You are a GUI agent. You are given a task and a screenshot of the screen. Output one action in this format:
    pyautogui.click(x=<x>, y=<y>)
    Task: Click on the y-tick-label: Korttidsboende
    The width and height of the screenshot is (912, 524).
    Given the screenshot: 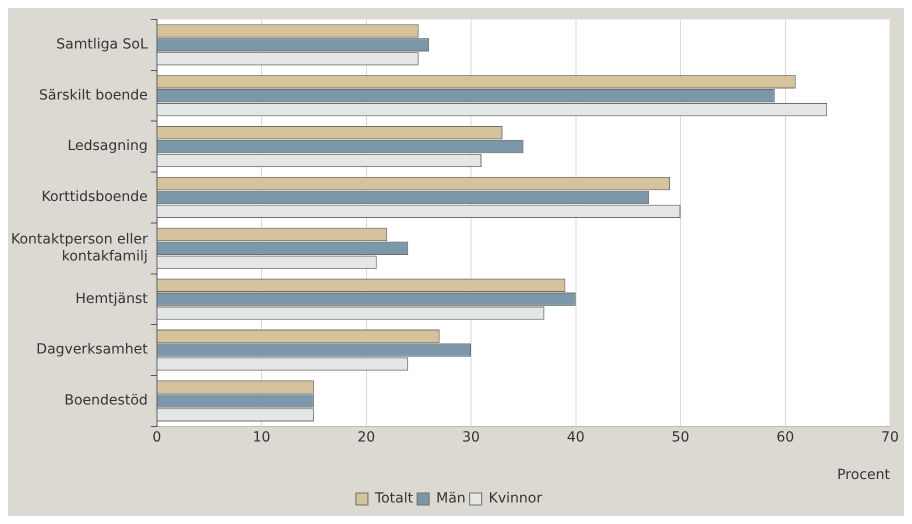 What is the action you would take?
    pyautogui.click(x=94, y=197)
    